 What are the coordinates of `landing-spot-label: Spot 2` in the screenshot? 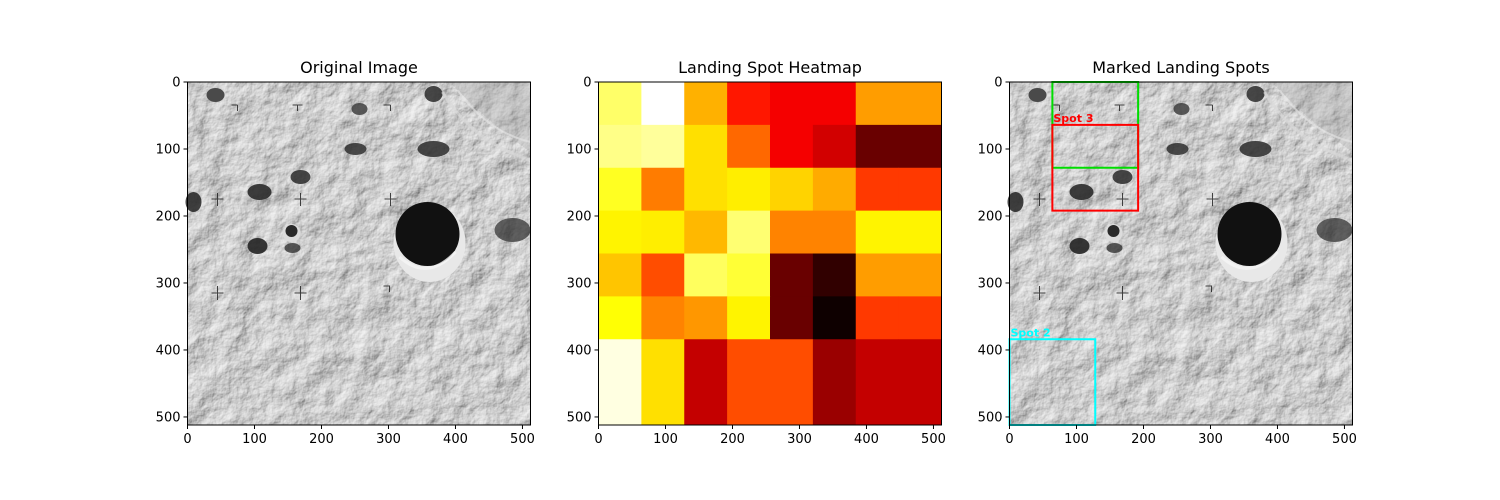 It's located at (1031, 332).